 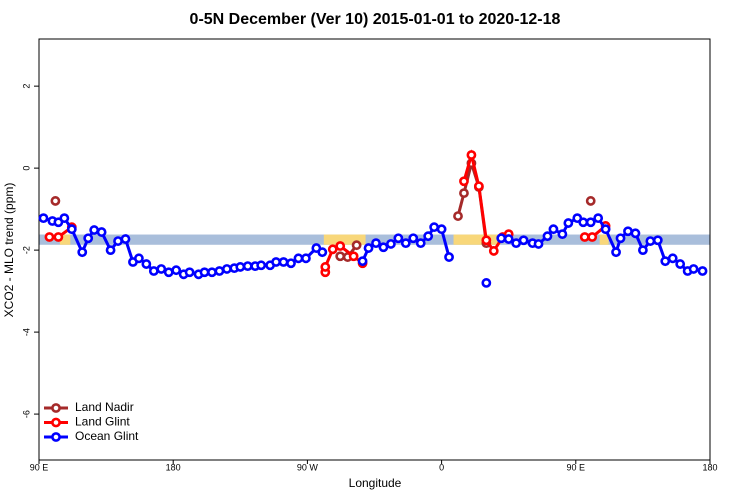 I want to click on legend-label: Ocean Glint, so click(x=107, y=436).